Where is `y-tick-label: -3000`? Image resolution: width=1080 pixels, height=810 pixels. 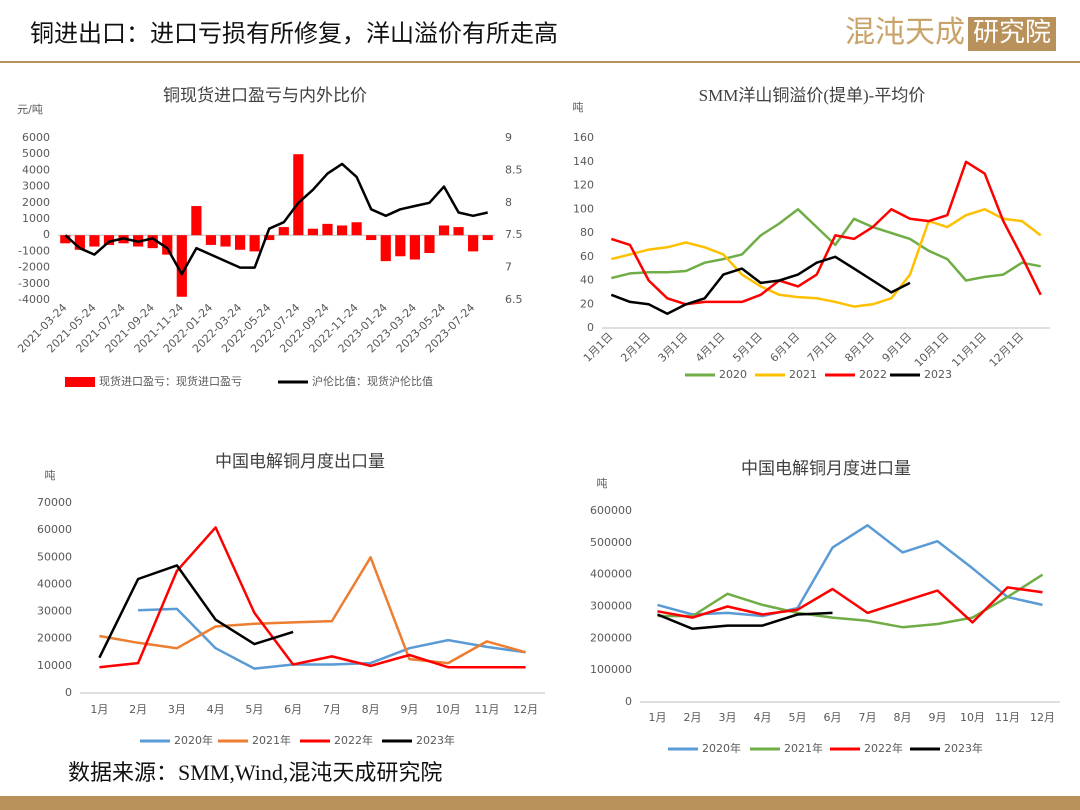 y-tick-label: -3000 is located at coordinates (34, 283).